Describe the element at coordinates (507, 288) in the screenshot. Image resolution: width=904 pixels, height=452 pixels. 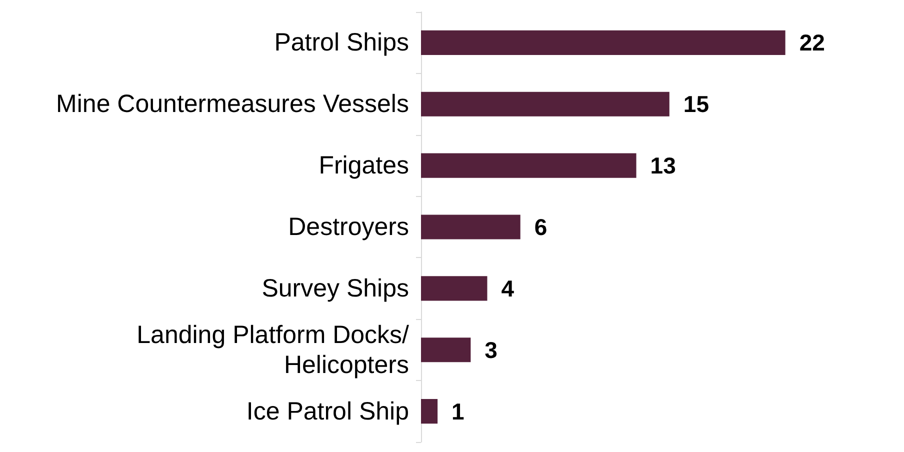
I see `data-label: 4` at that location.